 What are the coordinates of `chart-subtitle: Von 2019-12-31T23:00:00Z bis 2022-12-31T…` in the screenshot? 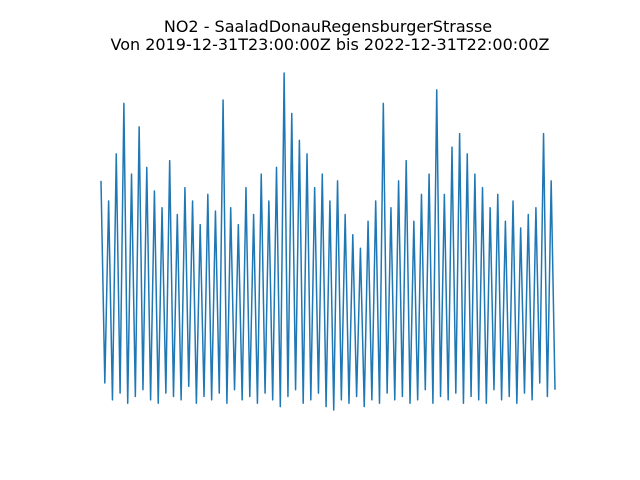 It's located at (330, 44).